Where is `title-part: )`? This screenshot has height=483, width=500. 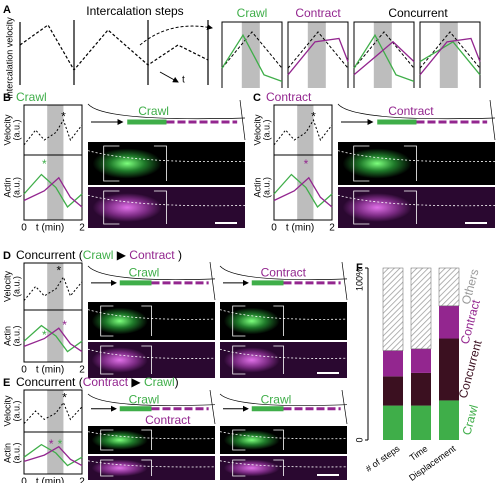
title-part: ) is located at coordinates (177, 382).